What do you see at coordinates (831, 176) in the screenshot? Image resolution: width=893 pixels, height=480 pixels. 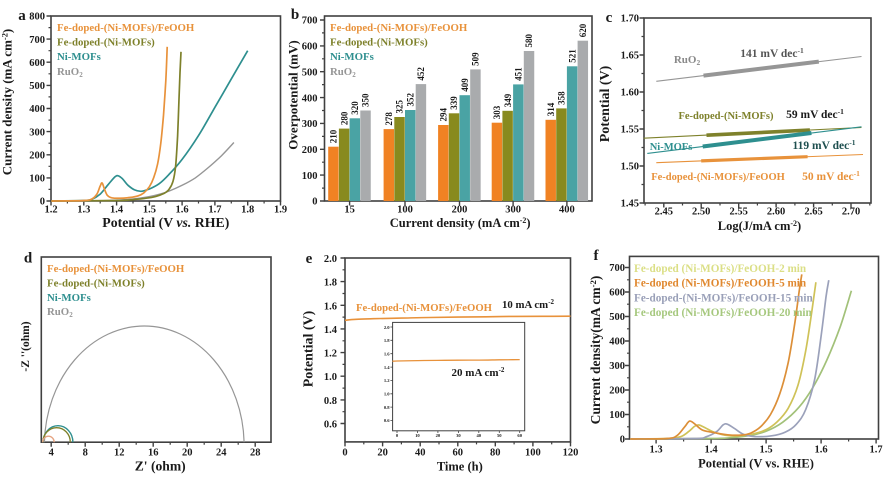 I see `svg-text: 50 mV dec-1` at bounding box center [831, 176].